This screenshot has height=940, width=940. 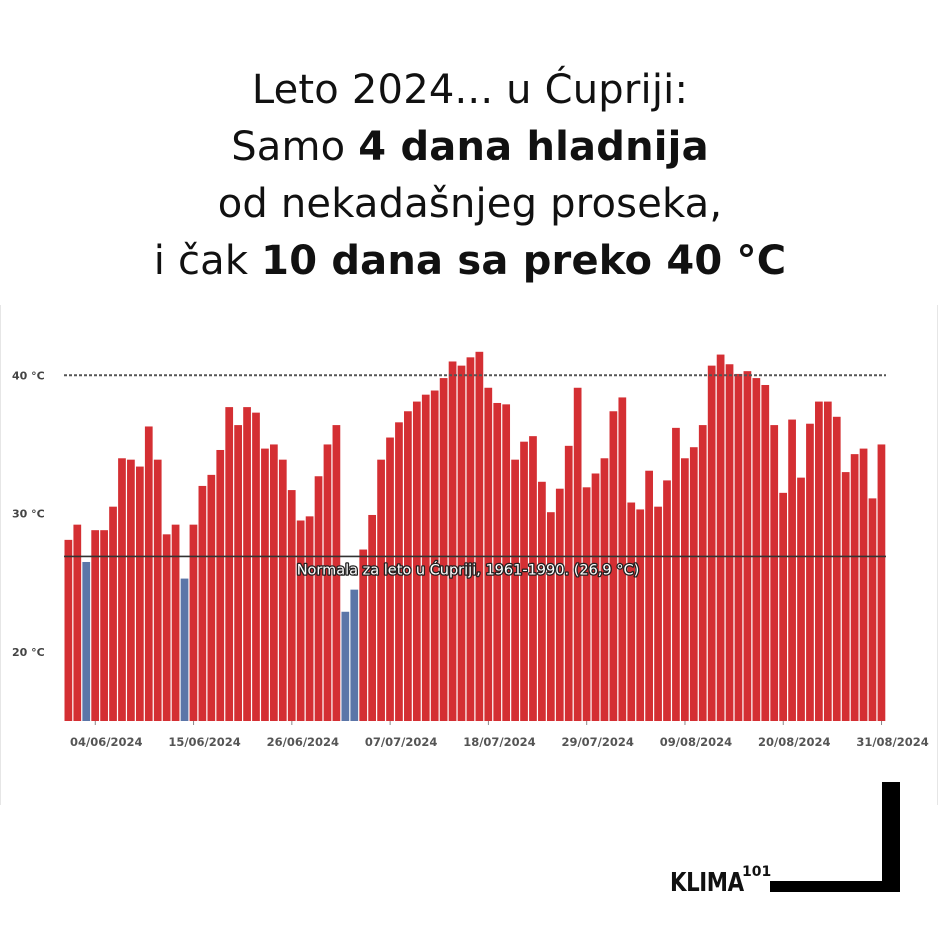 I want to click on x-tick-label-36: 07/07/2024, so click(x=401, y=742).